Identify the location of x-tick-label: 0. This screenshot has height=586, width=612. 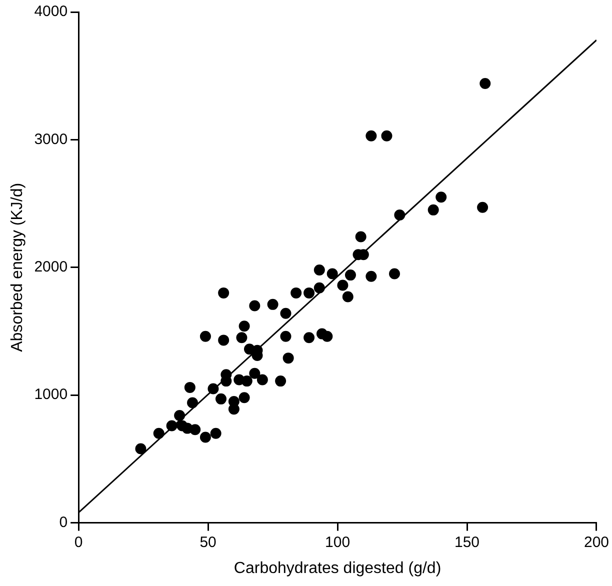
(78, 542).